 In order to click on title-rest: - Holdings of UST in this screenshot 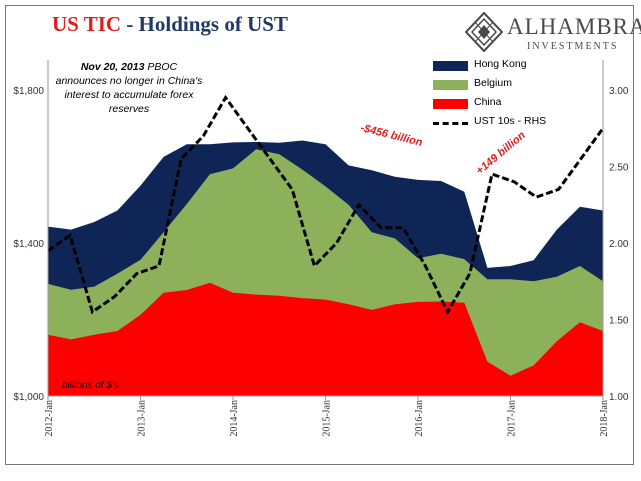, I will do `click(204, 24)`.